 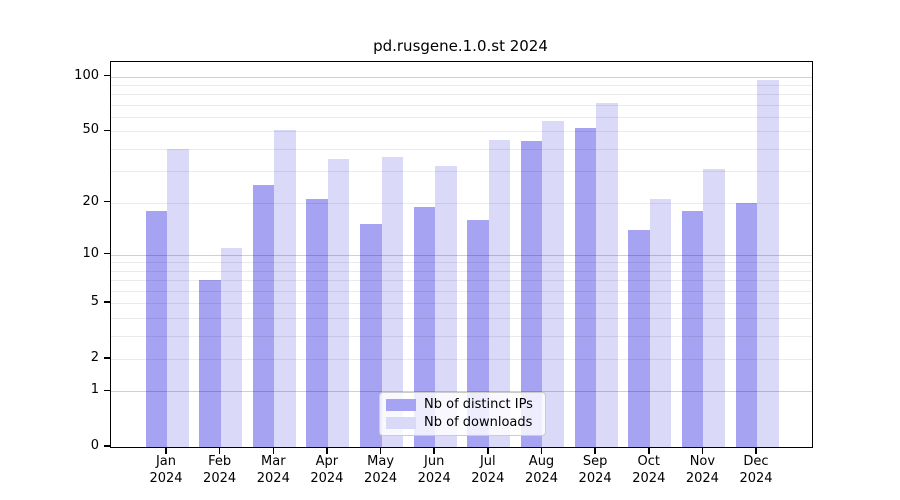 What do you see at coordinates (166, 461) in the screenshot?
I see `x-tick-month: Jan` at bounding box center [166, 461].